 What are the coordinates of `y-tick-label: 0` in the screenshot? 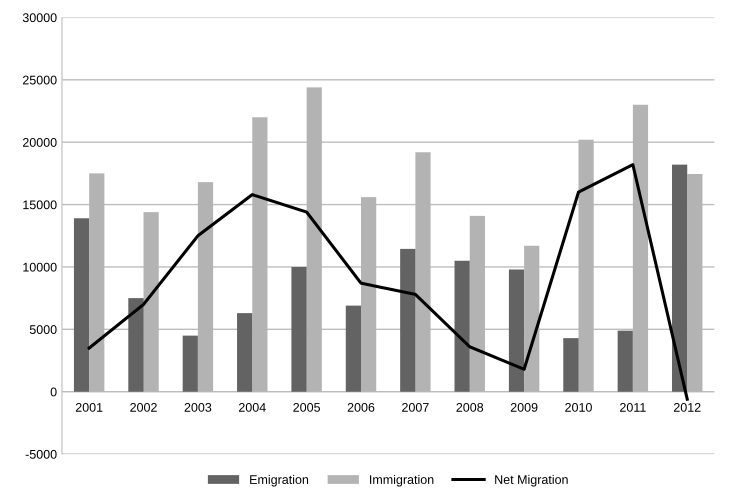 It's located at (53, 392).